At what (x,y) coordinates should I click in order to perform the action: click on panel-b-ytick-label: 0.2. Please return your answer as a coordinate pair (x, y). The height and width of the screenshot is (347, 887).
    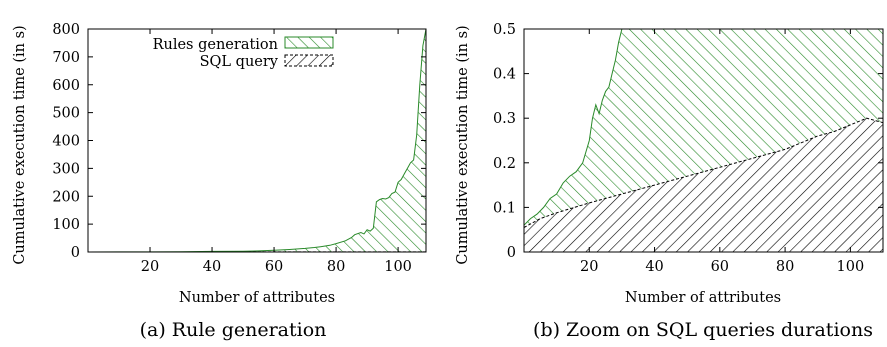
    Looking at the image, I should click on (504, 164).